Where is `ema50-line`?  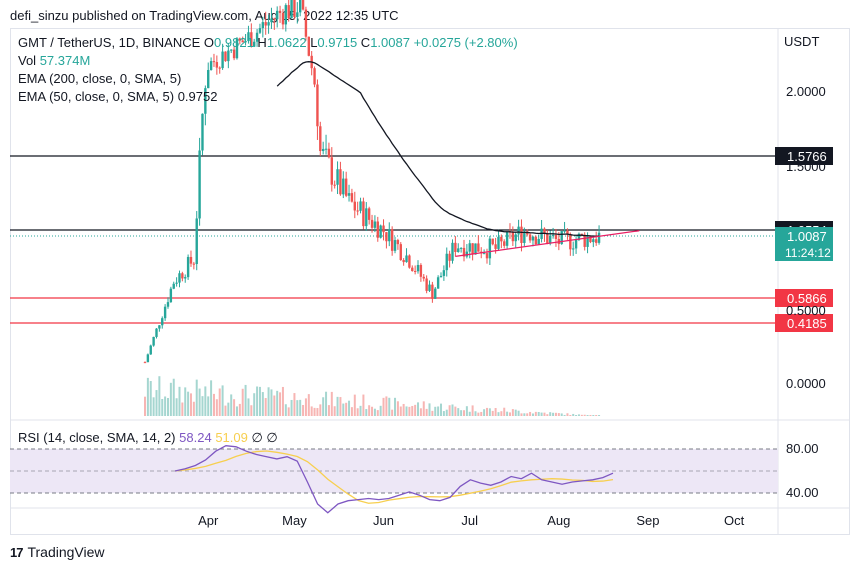 ema50-line is located at coordinates (438, 149).